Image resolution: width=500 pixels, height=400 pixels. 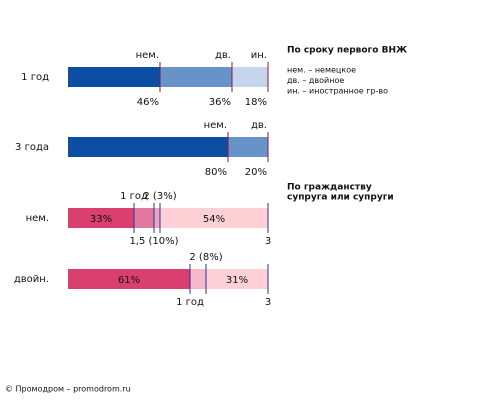 What do you see at coordinates (340, 198) in the screenshot?
I see `group-title: супруга или супруги` at bounding box center [340, 198].